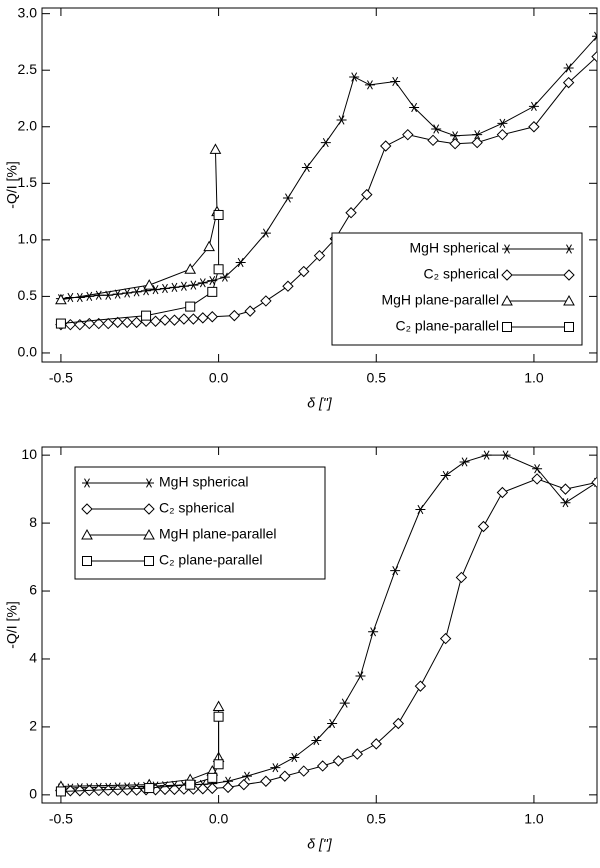  I want to click on legend-label: MgH spherical, so click(454, 248).